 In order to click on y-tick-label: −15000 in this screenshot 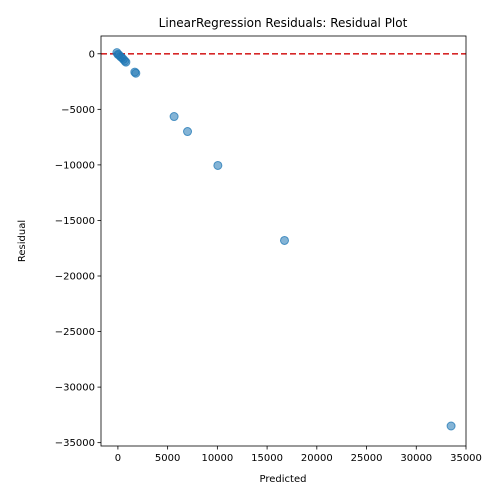, I will do `click(75, 221)`.